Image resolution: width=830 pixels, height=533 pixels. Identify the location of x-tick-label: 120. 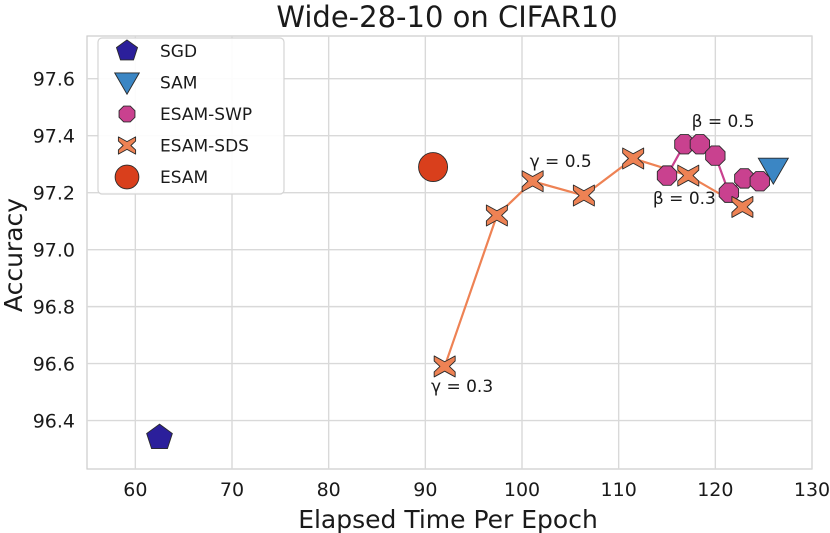
(715, 490).